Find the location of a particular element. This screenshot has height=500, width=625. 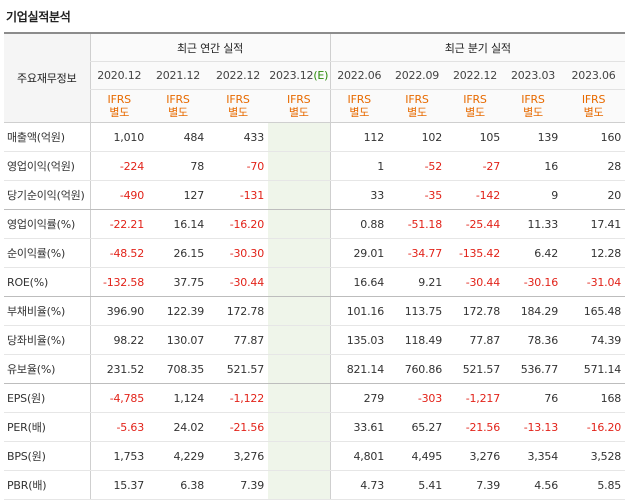

value-cell: 6.42 is located at coordinates (533, 253).